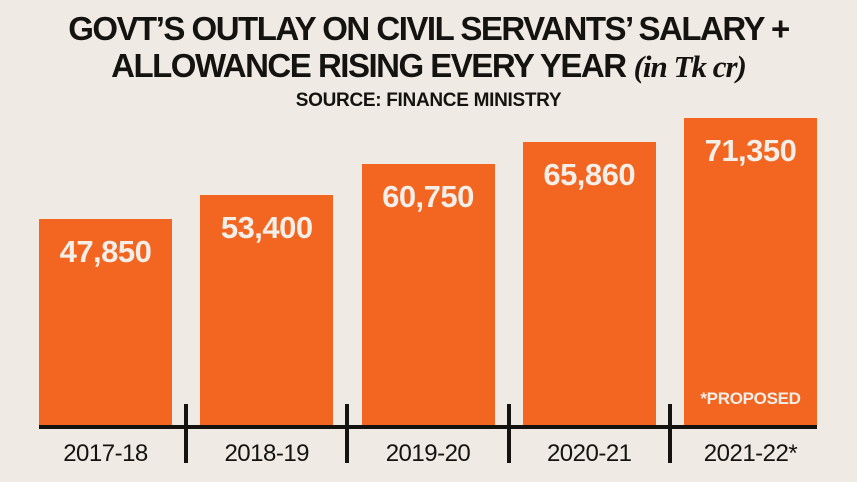  What do you see at coordinates (750, 150) in the screenshot?
I see `bar-value-label: 71,350` at bounding box center [750, 150].